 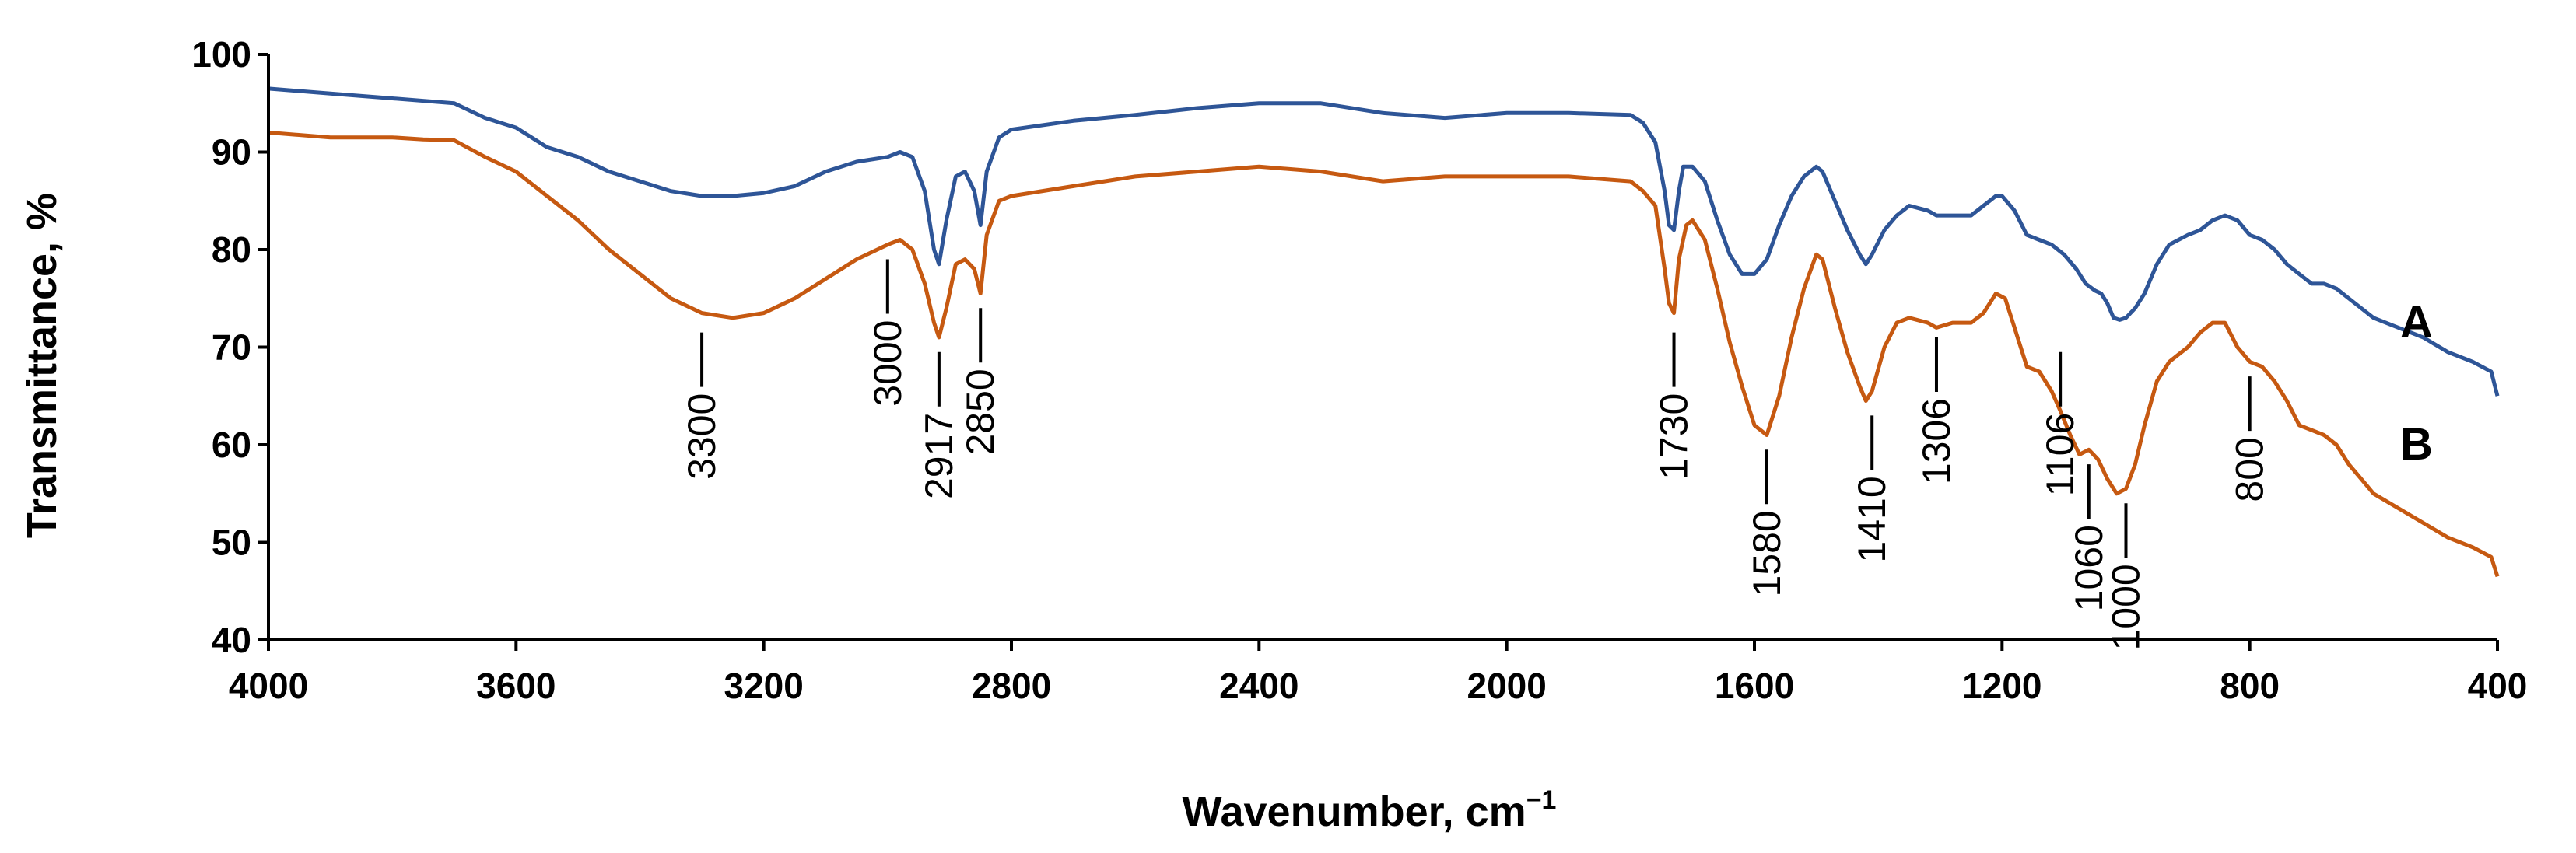 What do you see at coordinates (1755, 686) in the screenshot?
I see `x-tick-label: 1600` at bounding box center [1755, 686].